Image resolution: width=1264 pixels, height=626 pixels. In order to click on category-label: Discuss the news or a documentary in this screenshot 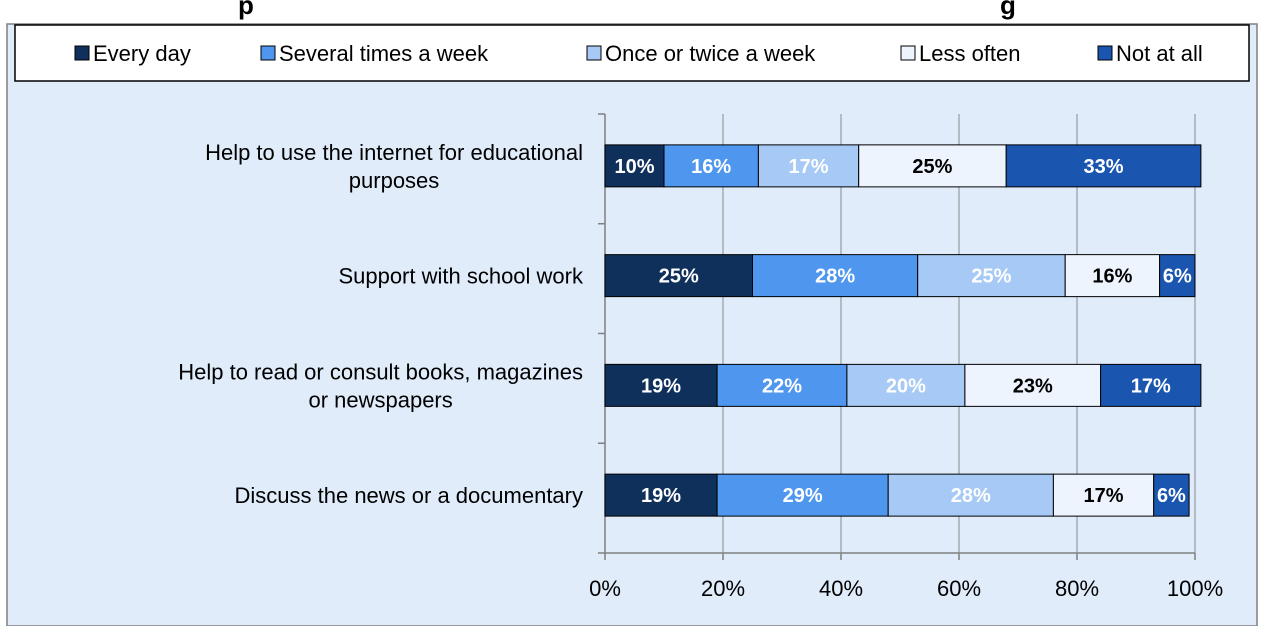, I will do `click(409, 495)`.